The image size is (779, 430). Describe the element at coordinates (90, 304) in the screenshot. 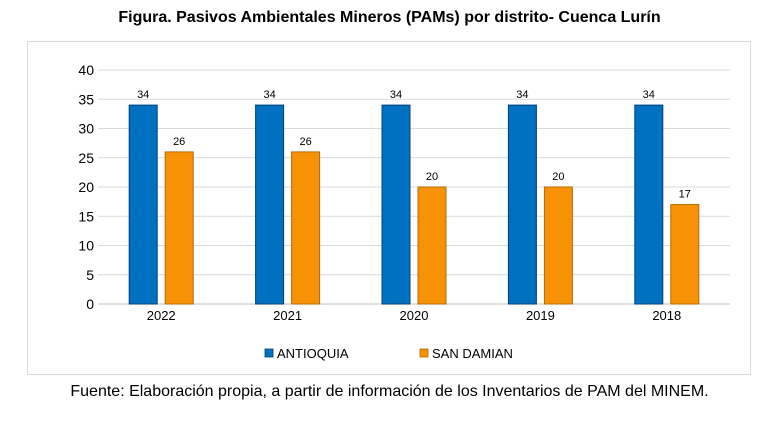

I see `y-tick-label: 0` at that location.